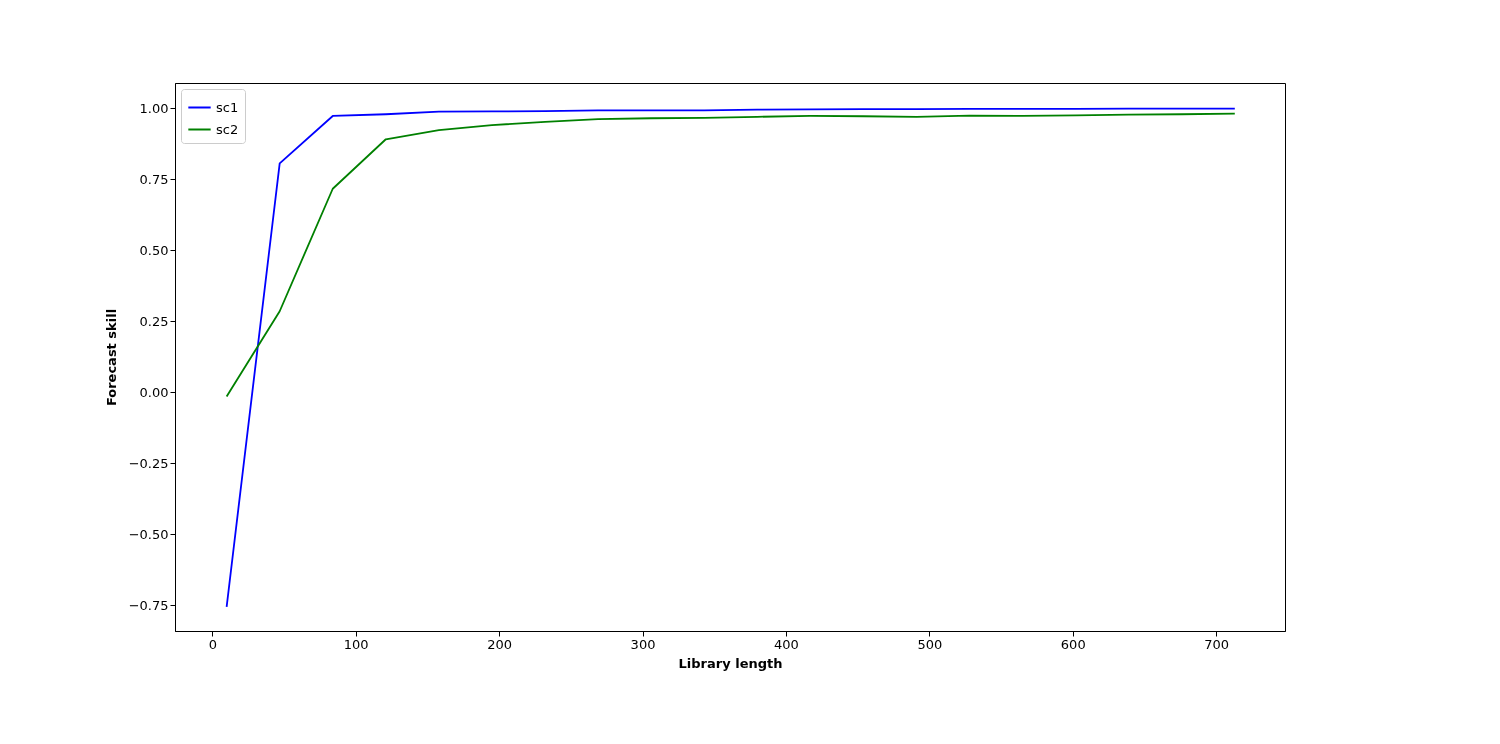  Describe the element at coordinates (1073, 644) in the screenshot. I see `x-tick-label: 600` at that location.